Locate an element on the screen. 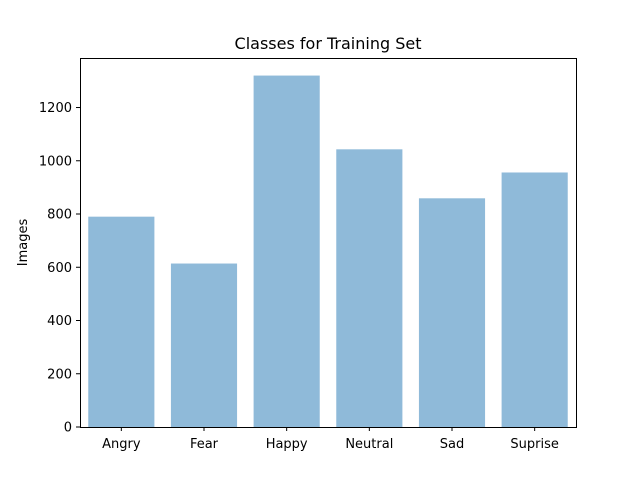 This screenshot has height=480, width=640. y-tick-label: 200 is located at coordinates (59, 374).